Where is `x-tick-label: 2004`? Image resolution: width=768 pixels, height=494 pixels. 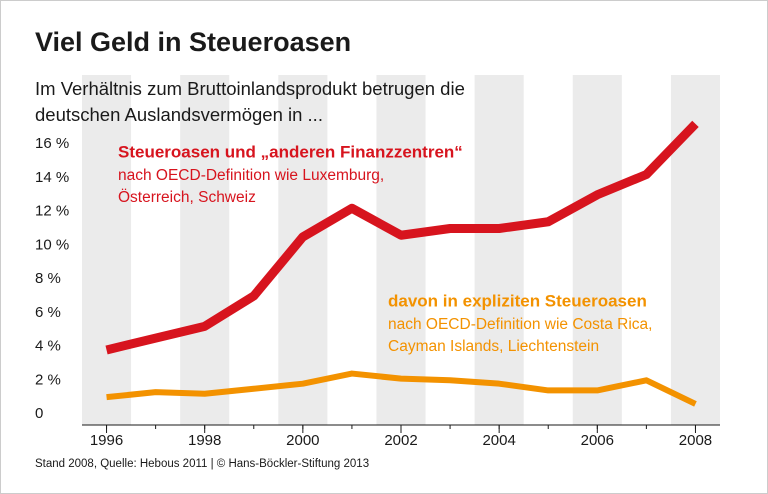
x-tick-label: 2004 is located at coordinates (498, 440).